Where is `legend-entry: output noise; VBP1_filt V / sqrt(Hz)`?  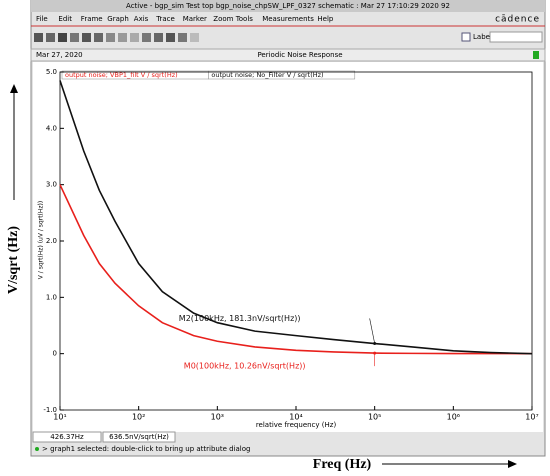 legend-entry: output noise; VBP1_filt V / sqrt(Hz) is located at coordinates (121, 75).